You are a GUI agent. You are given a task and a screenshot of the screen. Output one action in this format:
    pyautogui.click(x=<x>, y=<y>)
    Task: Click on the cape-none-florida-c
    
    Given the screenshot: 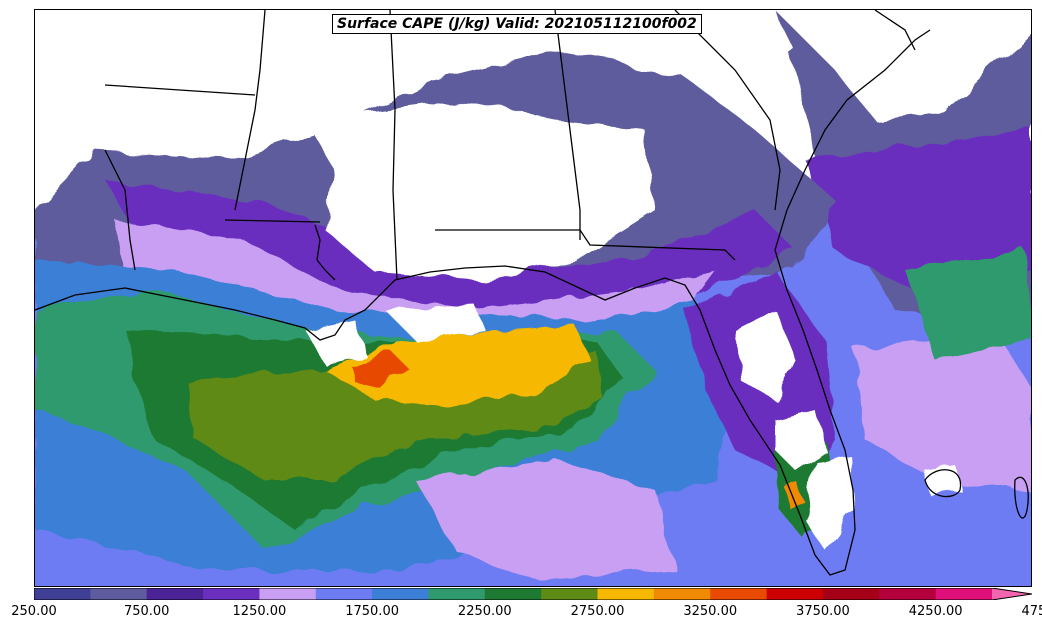 What is the action you would take?
    pyautogui.click(x=830, y=502)
    